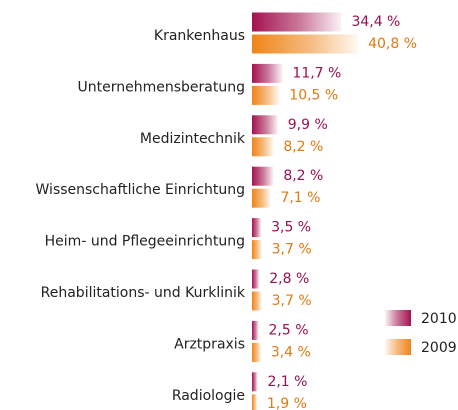 The image size is (458, 410). Describe the element at coordinates (140, 190) in the screenshot. I see `category-label: Wissenschaftliche Einrichtung` at that location.